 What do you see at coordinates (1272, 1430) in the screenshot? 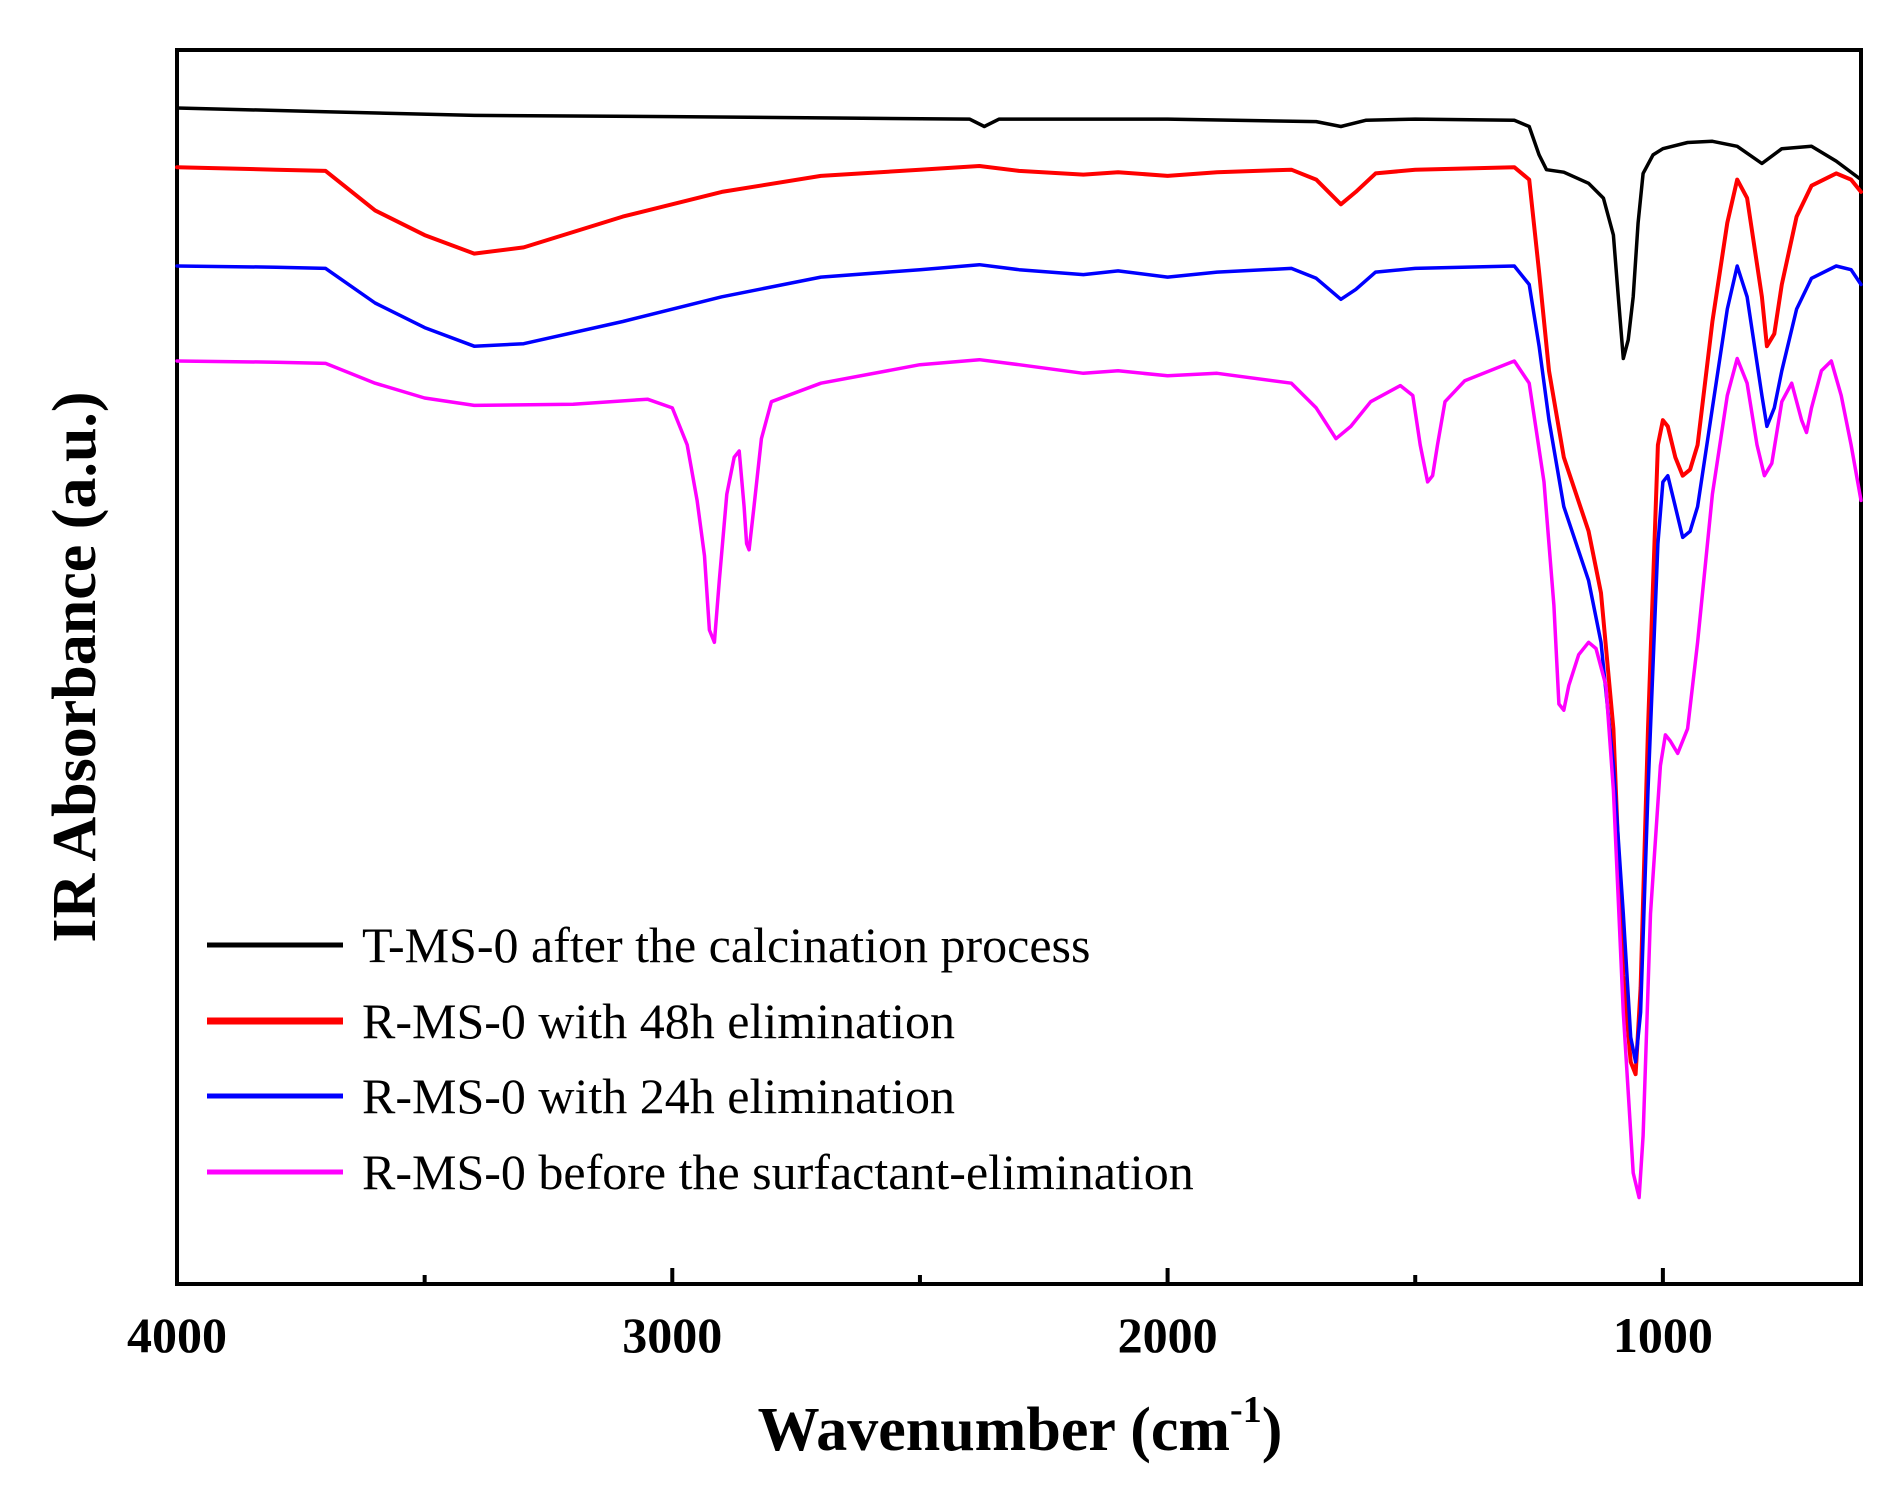
I see `x-axis-title-end: )` at bounding box center [1272, 1430].